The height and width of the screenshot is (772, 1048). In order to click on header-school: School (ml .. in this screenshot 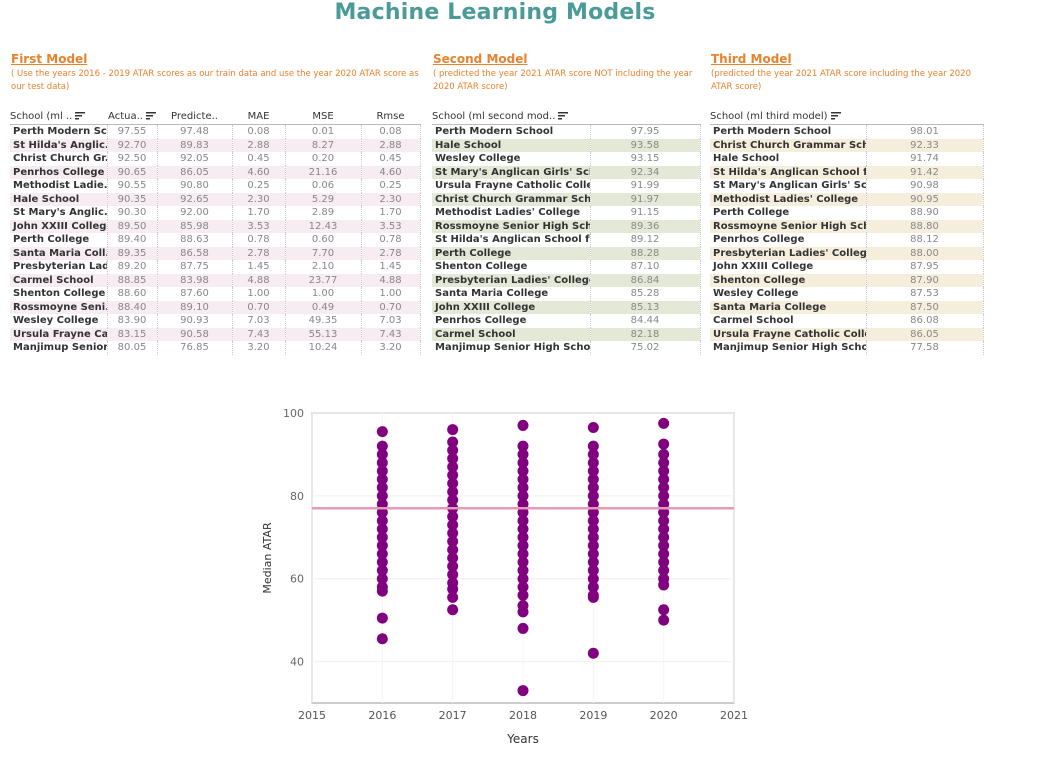, I will do `click(58, 116)`.